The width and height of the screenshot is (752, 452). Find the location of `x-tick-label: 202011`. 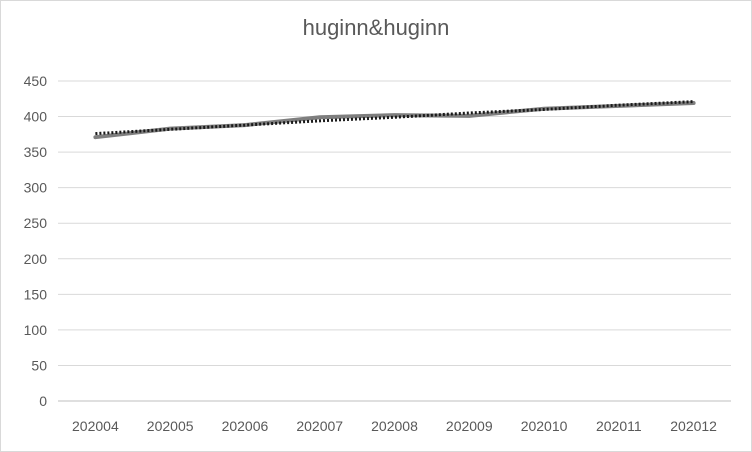

x-tick-label: 202011 is located at coordinates (619, 426).